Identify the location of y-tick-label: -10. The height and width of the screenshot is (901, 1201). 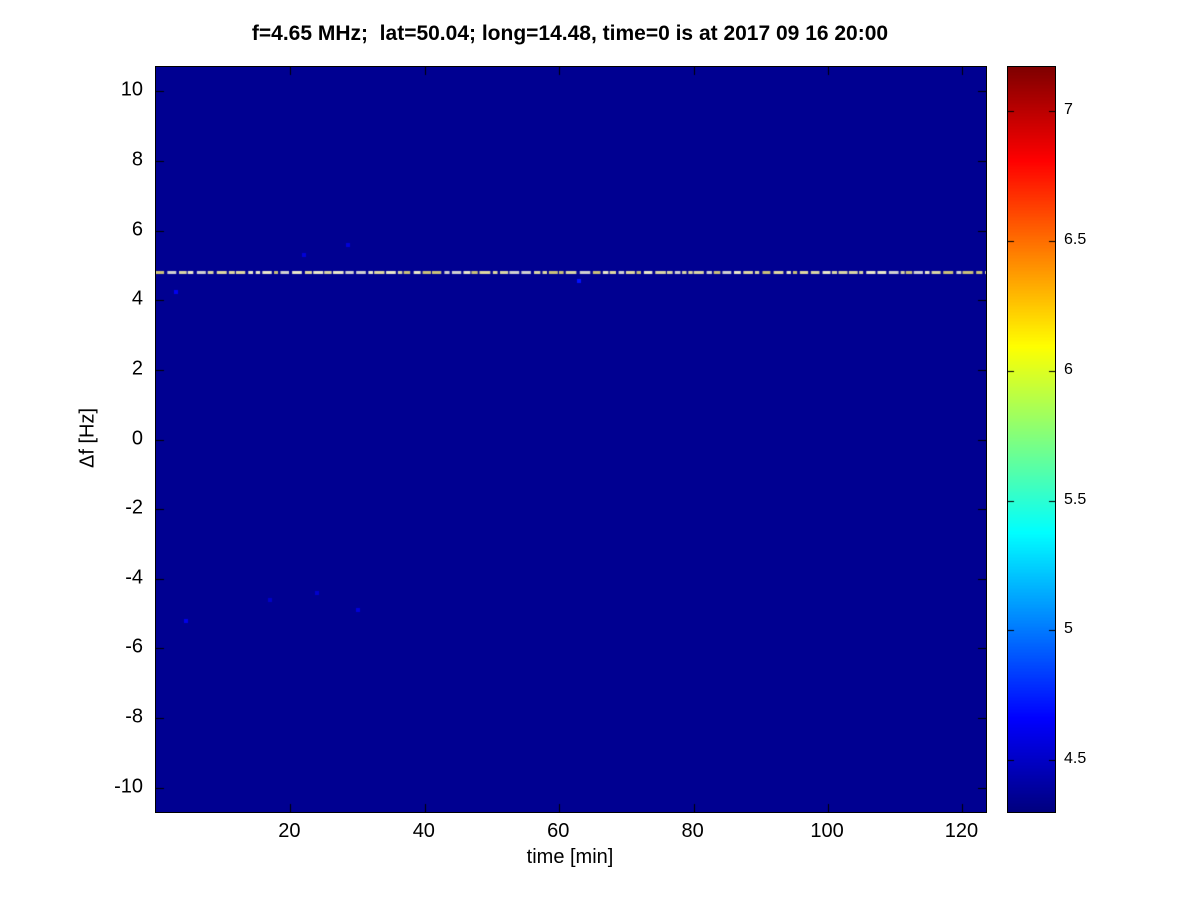
(128, 786).